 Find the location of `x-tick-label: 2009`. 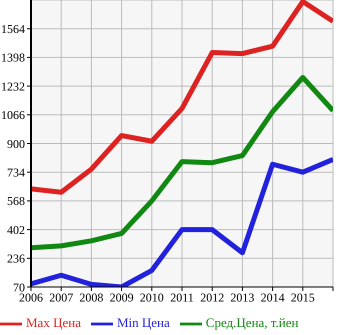

x-tick-label: 2009 is located at coordinates (122, 297).